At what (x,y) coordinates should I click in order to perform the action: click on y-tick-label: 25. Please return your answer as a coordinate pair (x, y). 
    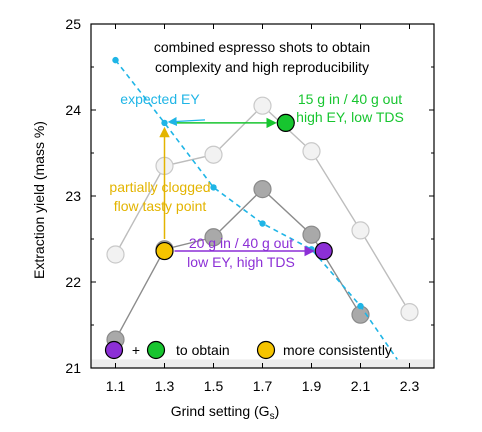
    Looking at the image, I should click on (73, 24).